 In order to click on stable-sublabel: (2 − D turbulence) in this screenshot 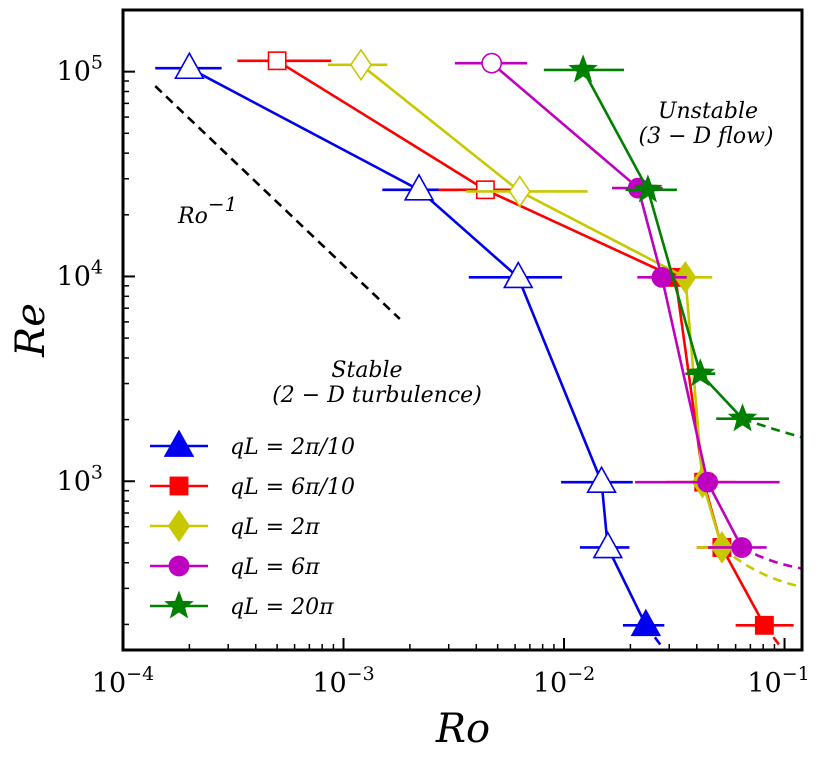, I will do `click(377, 395)`.